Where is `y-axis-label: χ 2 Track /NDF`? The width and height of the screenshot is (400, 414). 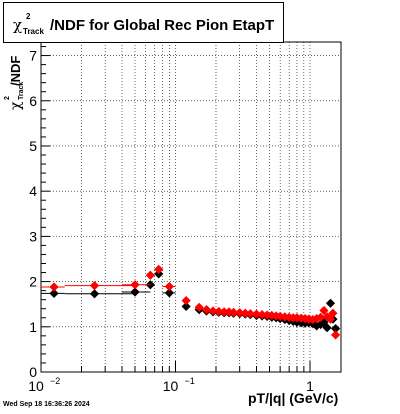 y-axis-label: χ 2 Track /NDF is located at coordinates (15, 80).